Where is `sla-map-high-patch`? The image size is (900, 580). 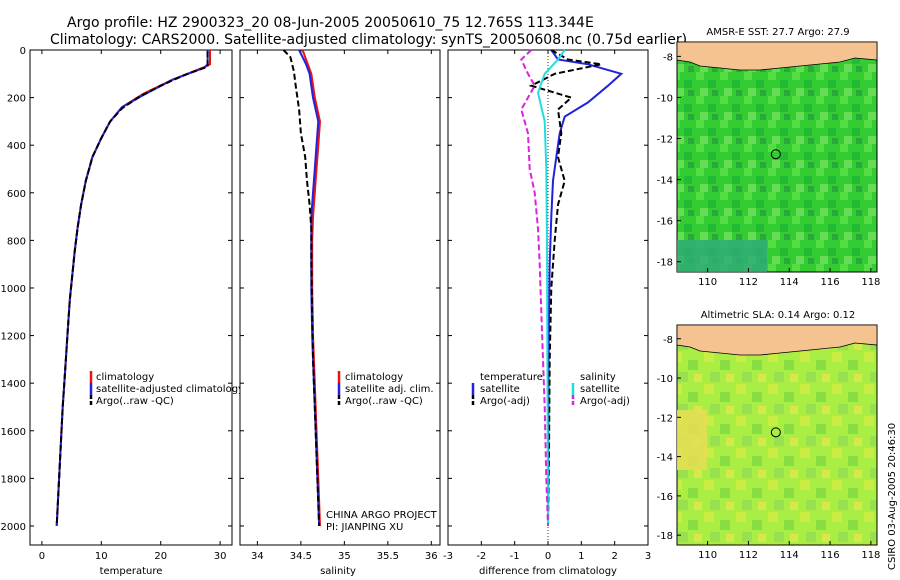
sla-map-high-patch is located at coordinates (692, 440).